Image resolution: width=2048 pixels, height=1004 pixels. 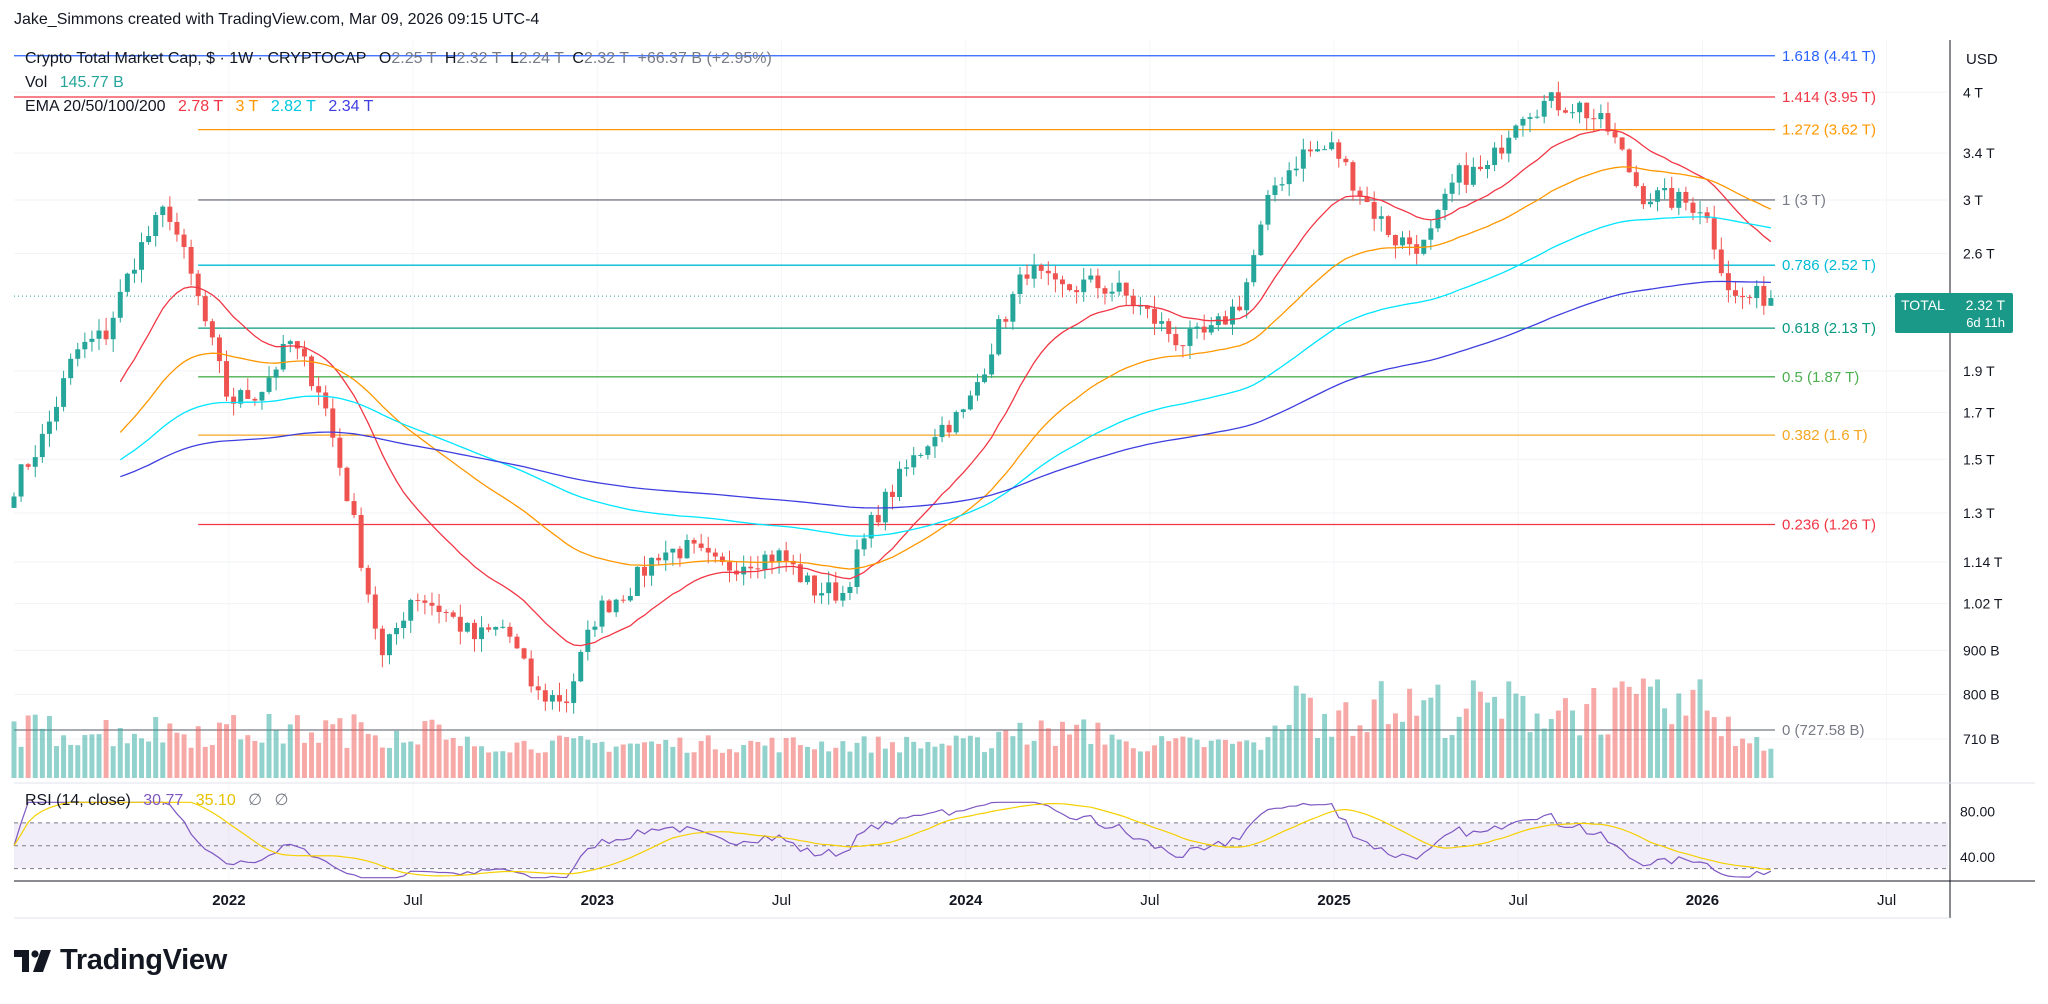 What do you see at coordinates (157, 800) in the screenshot?
I see `rsi-legend: RSI (14, close) 30.77 35.10 ∅ ∅` at bounding box center [157, 800].